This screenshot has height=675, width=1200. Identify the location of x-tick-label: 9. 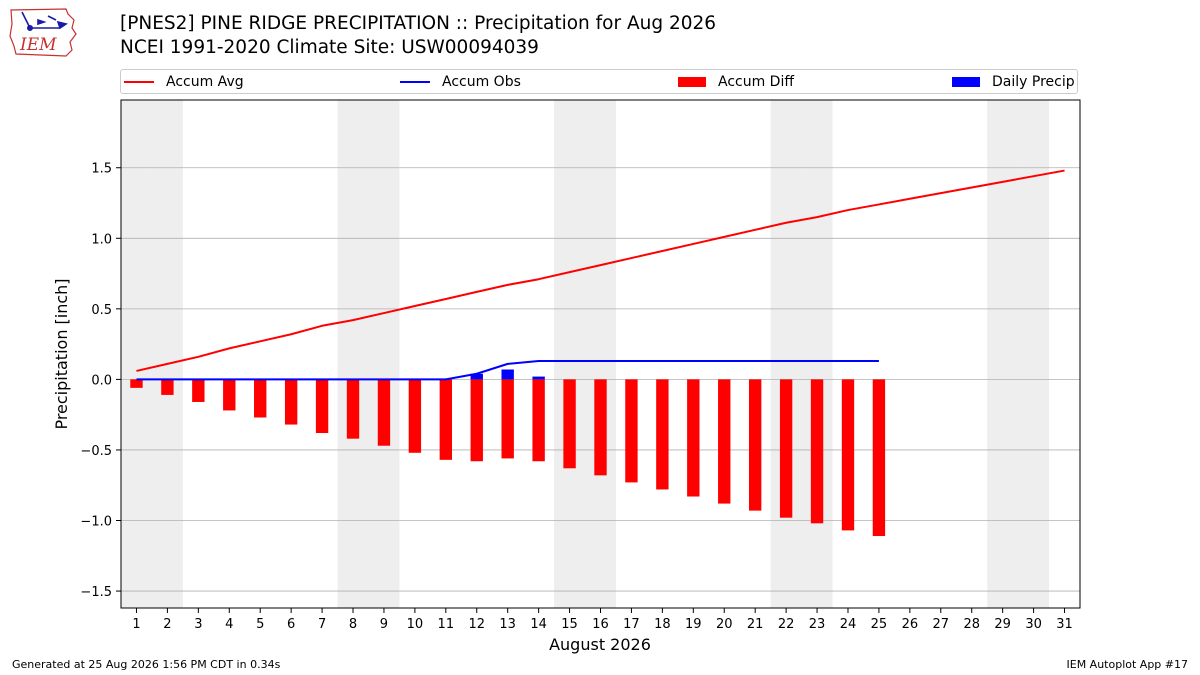
(384, 624).